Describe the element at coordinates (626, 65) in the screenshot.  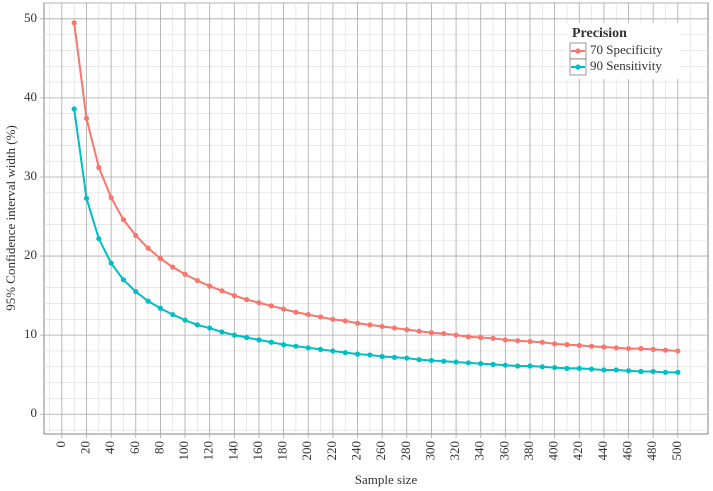
I see `legend-label: 90 Sensitivity` at that location.